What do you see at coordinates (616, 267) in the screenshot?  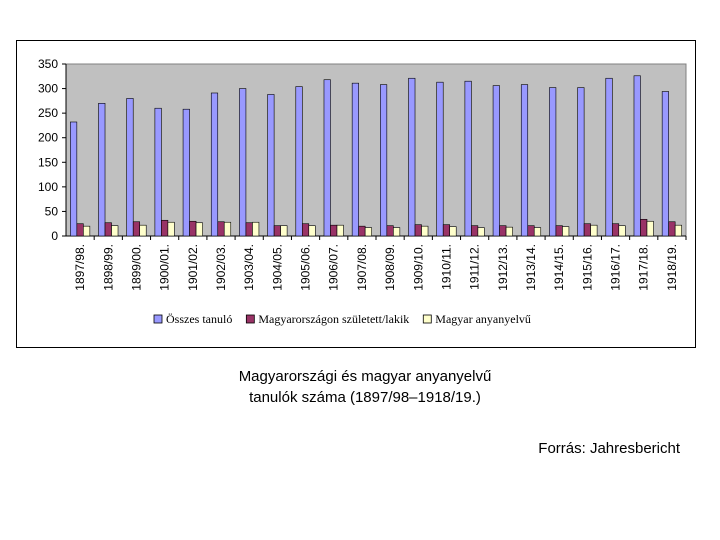 I see `x-tick-label: 1916/17.` at bounding box center [616, 267].